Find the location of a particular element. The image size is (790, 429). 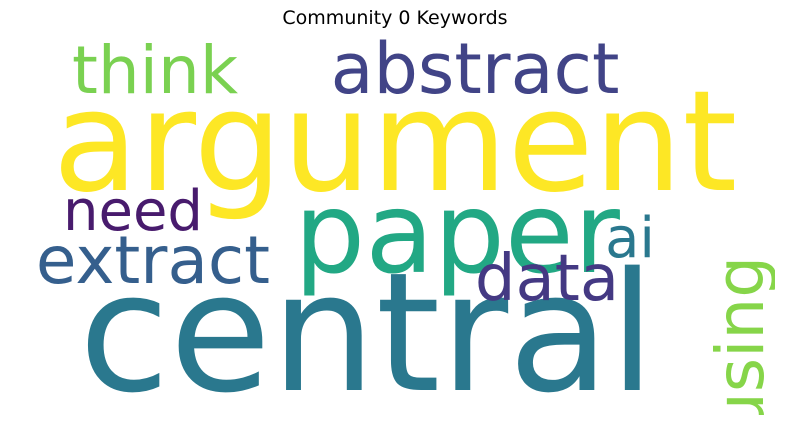

word-need: need is located at coordinates (133, 211).